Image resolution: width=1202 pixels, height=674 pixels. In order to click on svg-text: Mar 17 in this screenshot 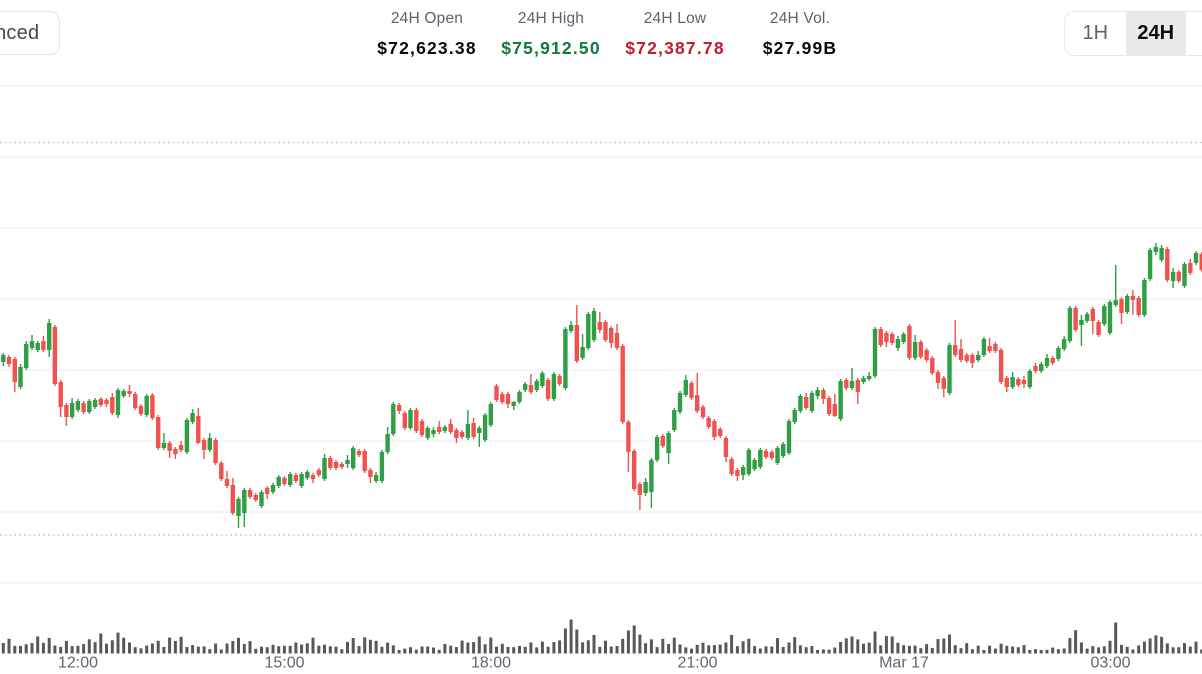, I will do `click(904, 663)`.